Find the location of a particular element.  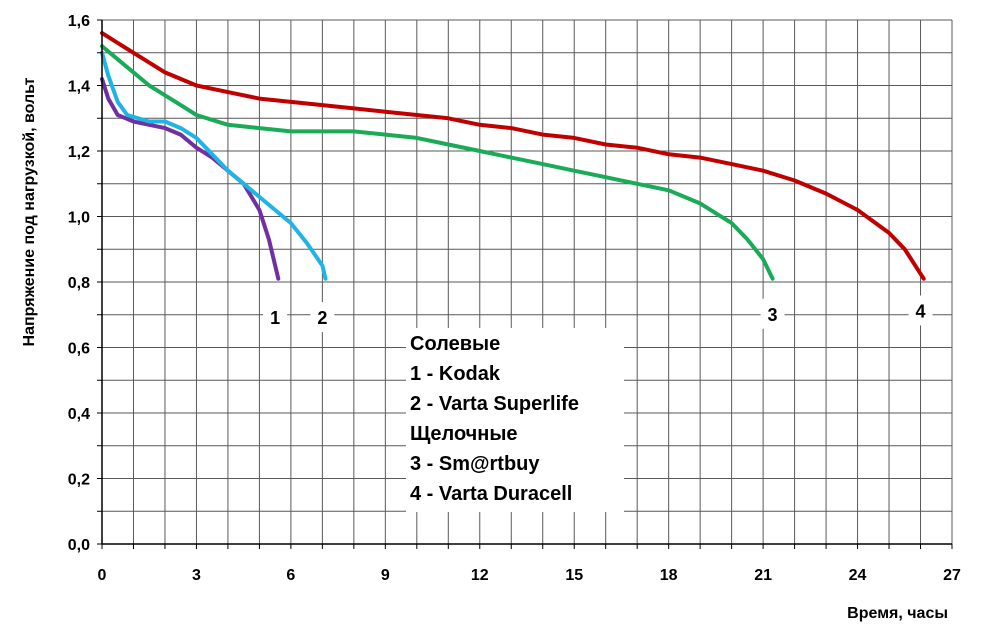

y-tick-label: 0,4 is located at coordinates (79, 414).